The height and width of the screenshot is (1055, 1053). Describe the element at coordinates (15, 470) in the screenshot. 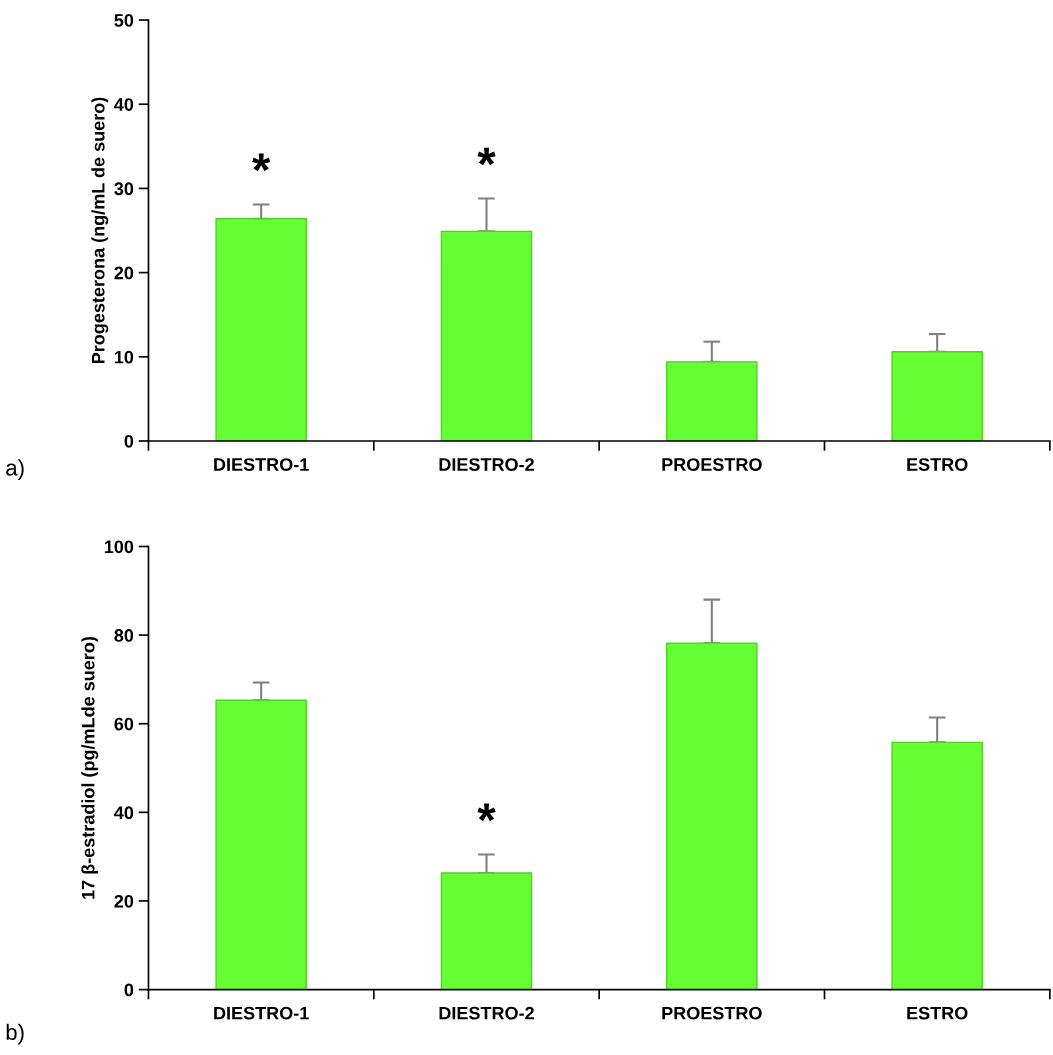

I see `text: a)` at that location.